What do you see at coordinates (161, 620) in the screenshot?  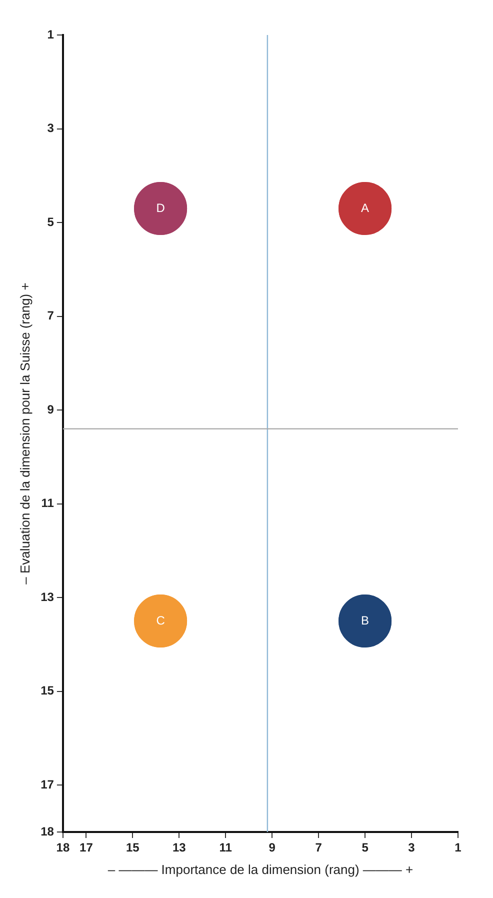 I see `series-label: C` at bounding box center [161, 620].